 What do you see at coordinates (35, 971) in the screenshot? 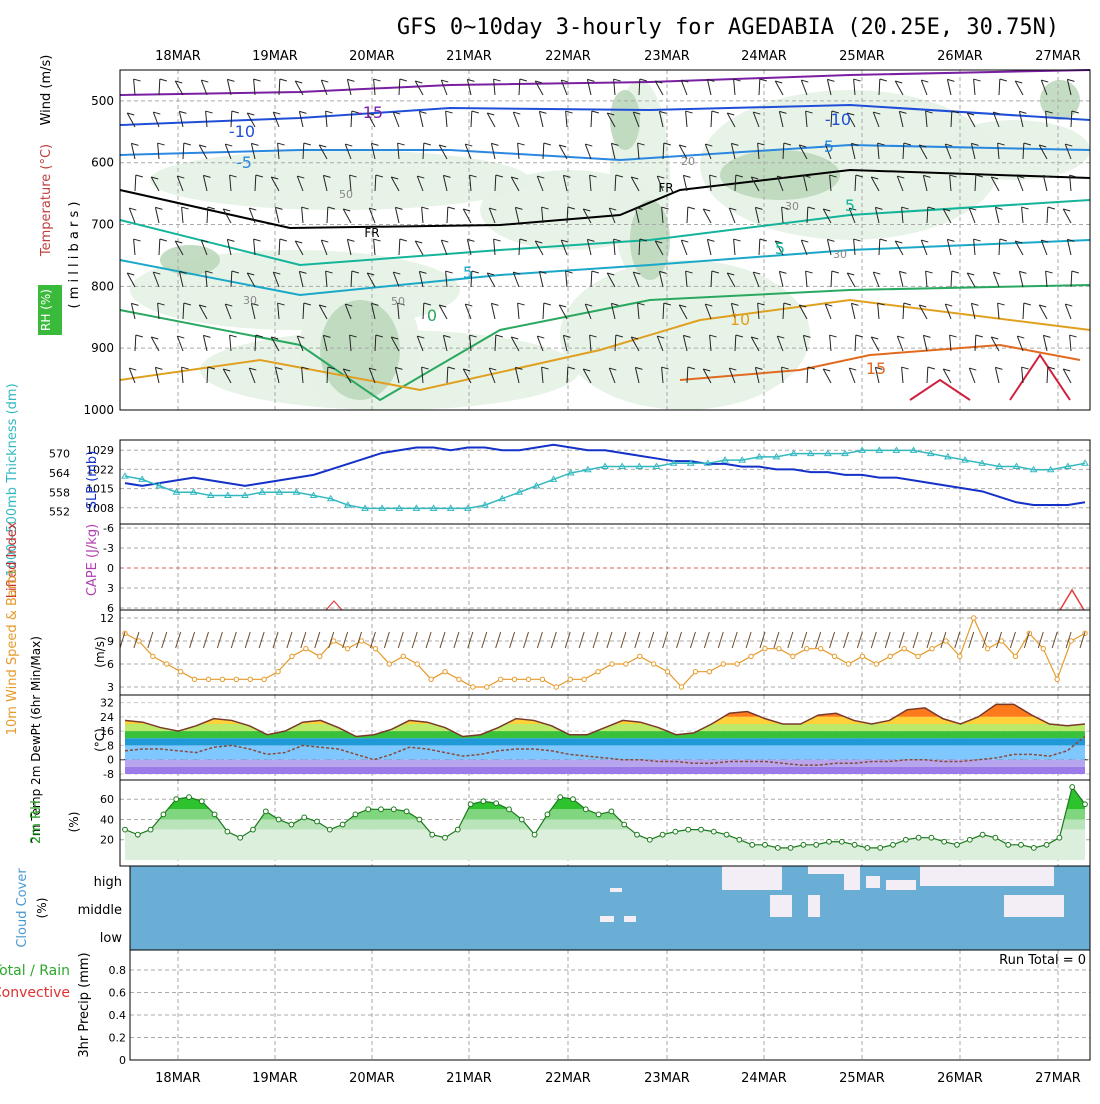
I see `ylabel-precip-total: Total / Rain` at bounding box center [35, 971].